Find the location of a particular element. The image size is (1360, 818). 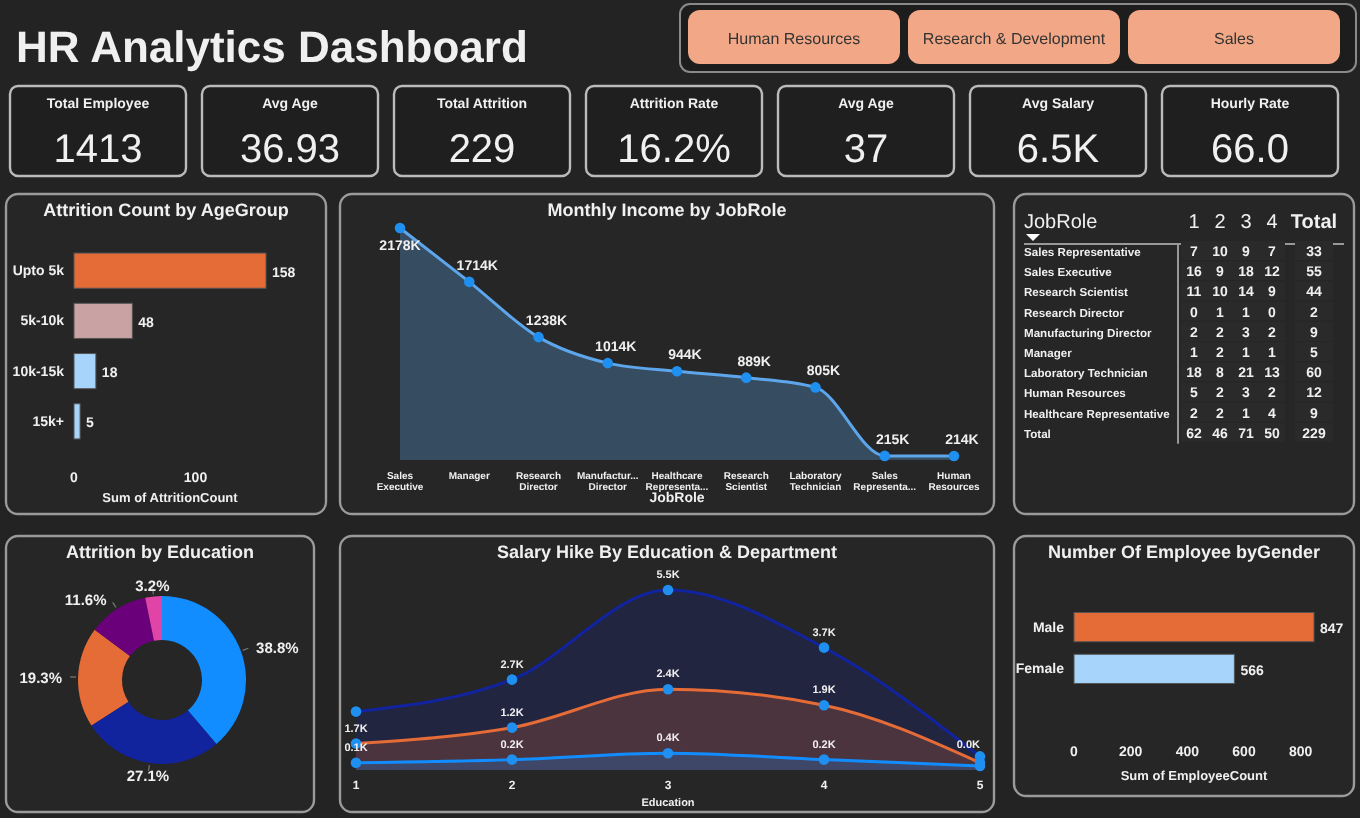

text: HR Analytics Dashboard is located at coordinates (272, 47).